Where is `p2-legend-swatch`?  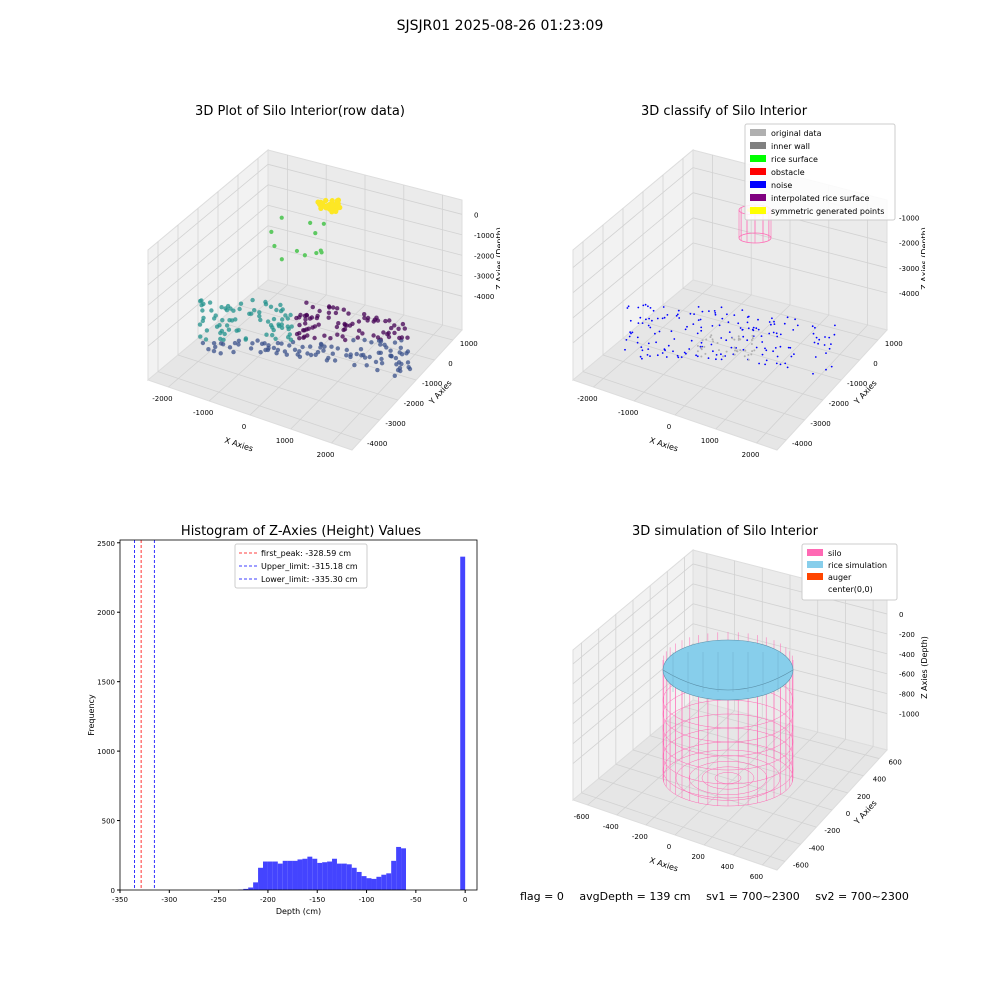
p2-legend-swatch is located at coordinates (758, 184).